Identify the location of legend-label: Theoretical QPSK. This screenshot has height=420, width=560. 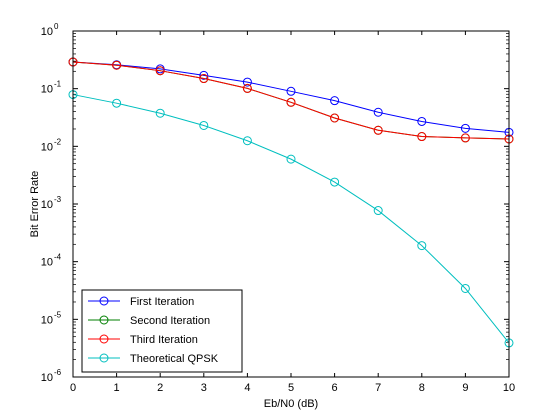
(174, 359).